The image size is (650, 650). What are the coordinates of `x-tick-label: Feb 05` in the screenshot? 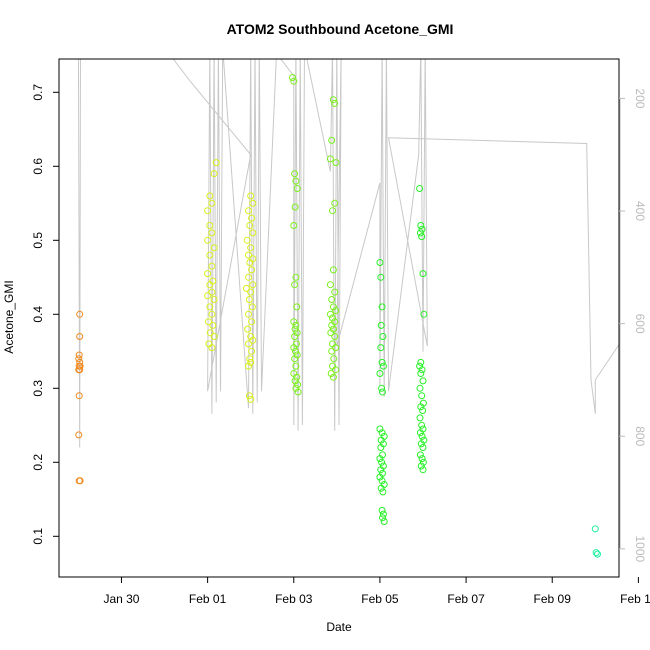 It's located at (380, 599).